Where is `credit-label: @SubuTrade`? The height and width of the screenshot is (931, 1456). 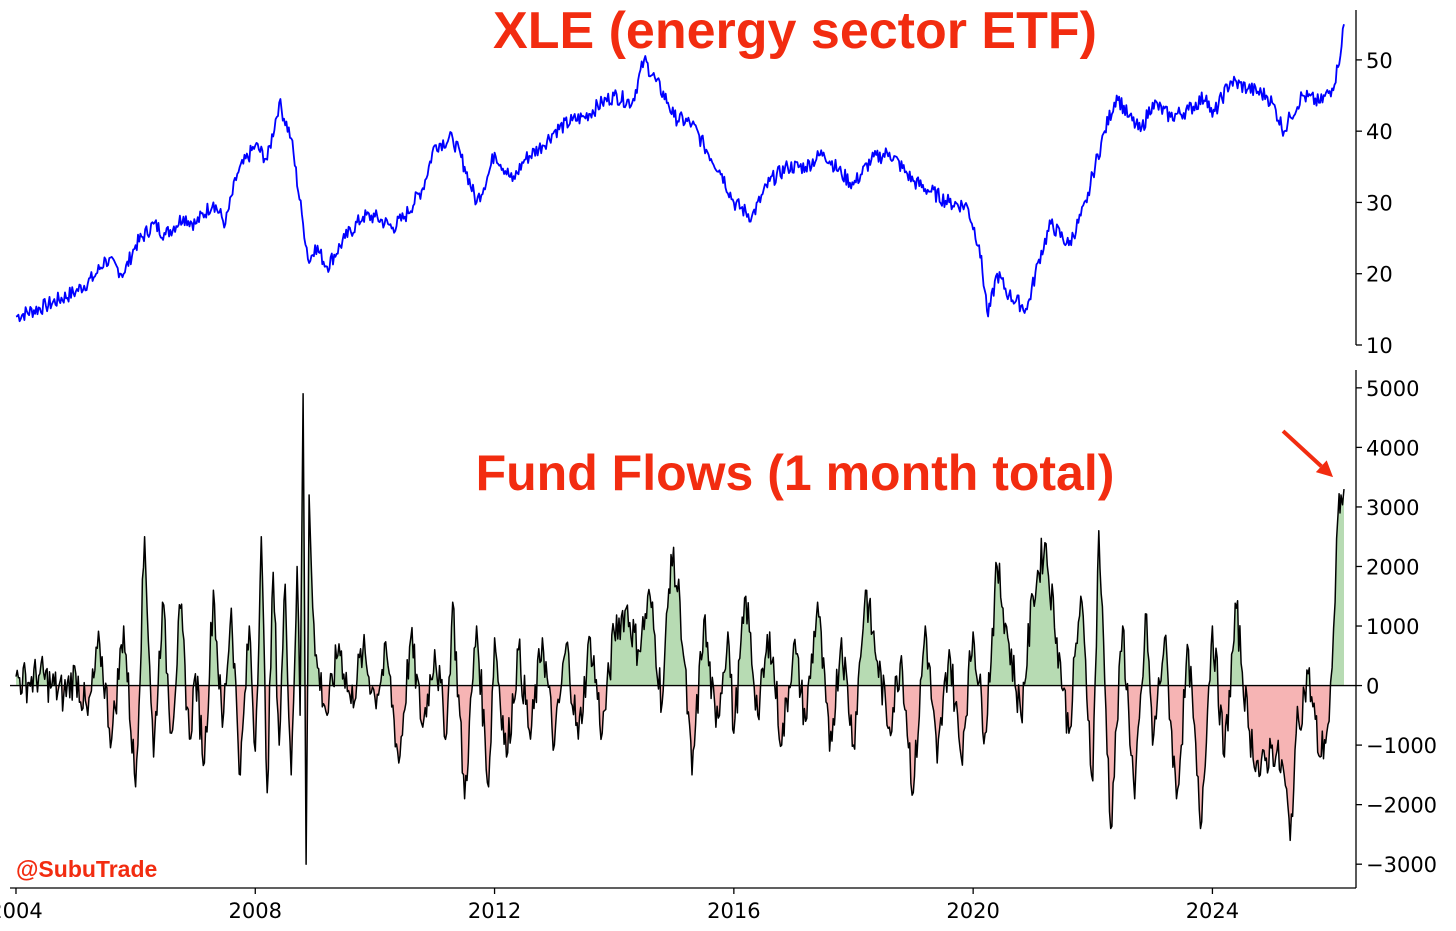 credit-label: @SubuTrade is located at coordinates (86, 869).